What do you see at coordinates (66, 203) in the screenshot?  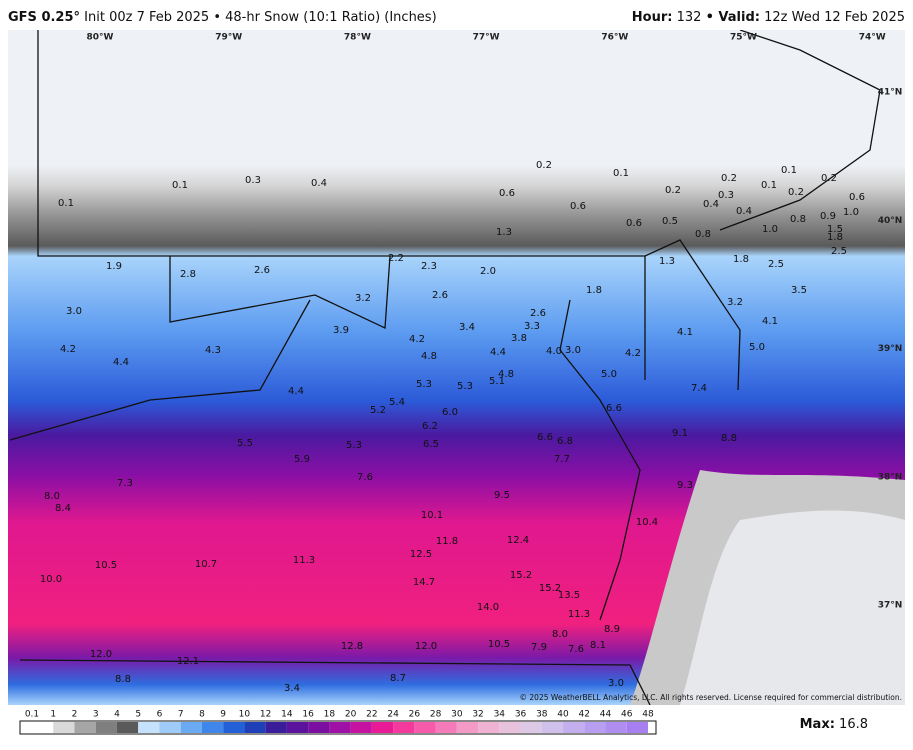 I see `snow-value: 0.1` at bounding box center [66, 203].